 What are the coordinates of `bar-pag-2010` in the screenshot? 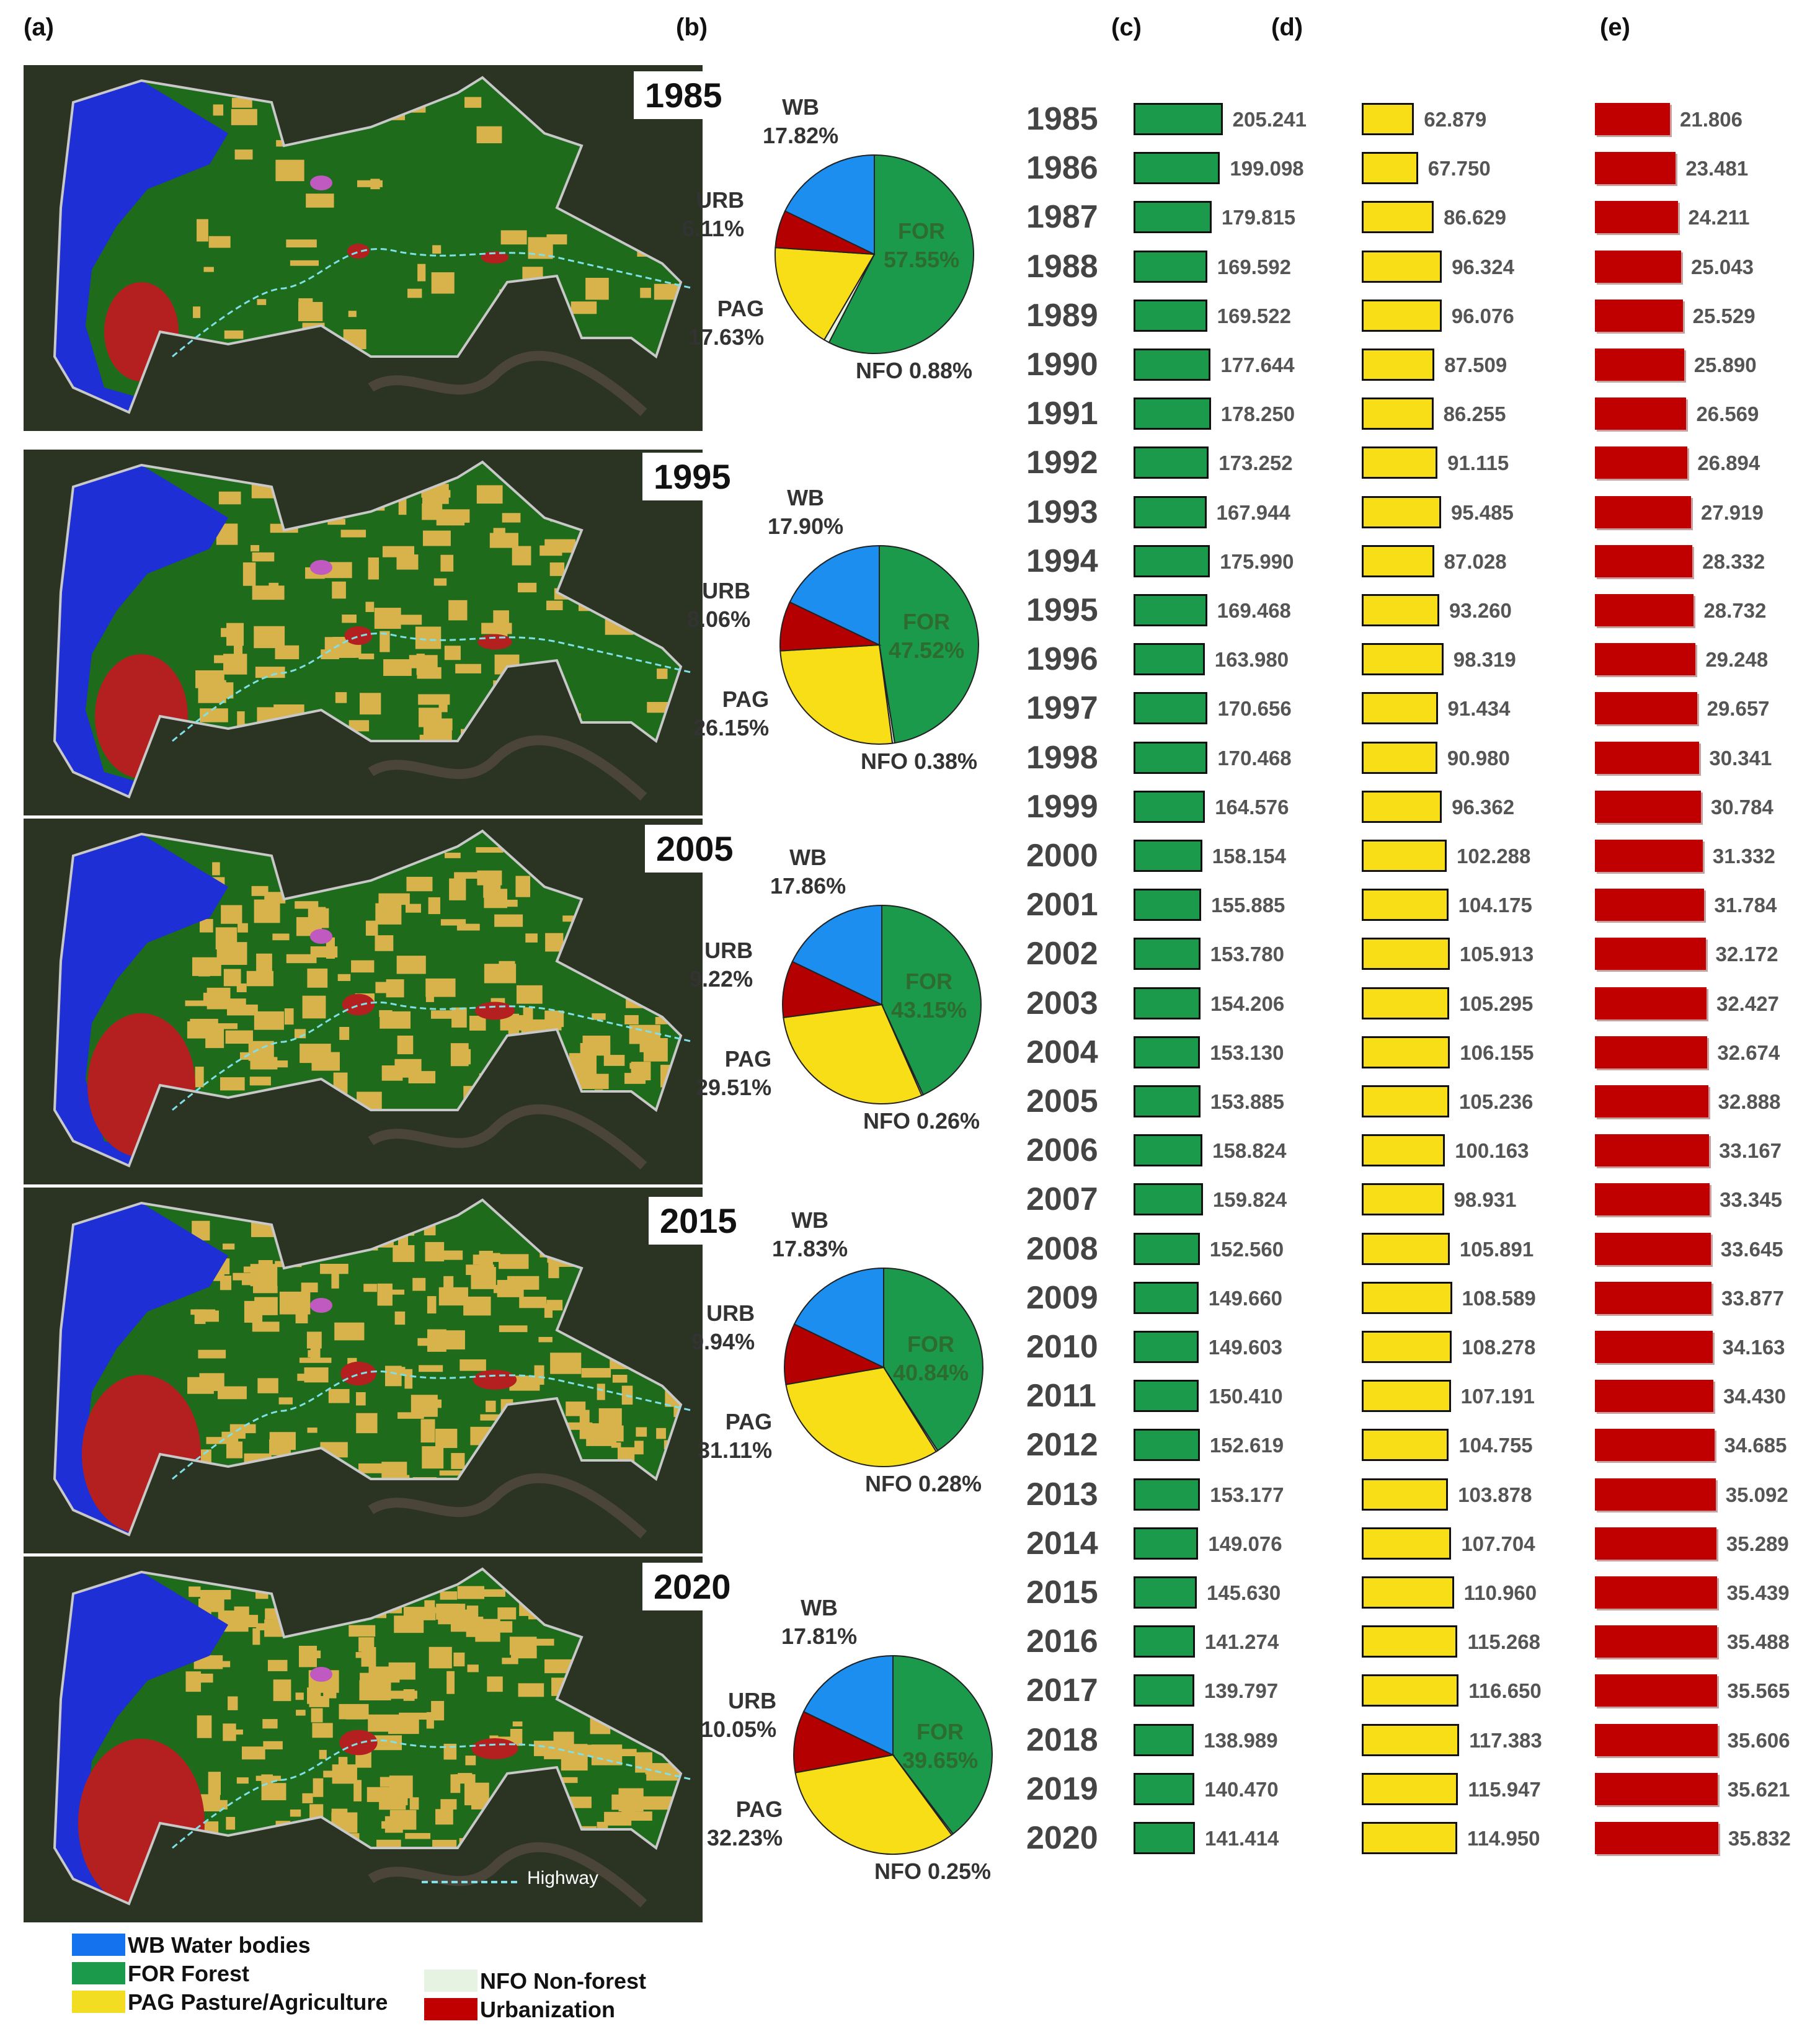 It's located at (1407, 1347).